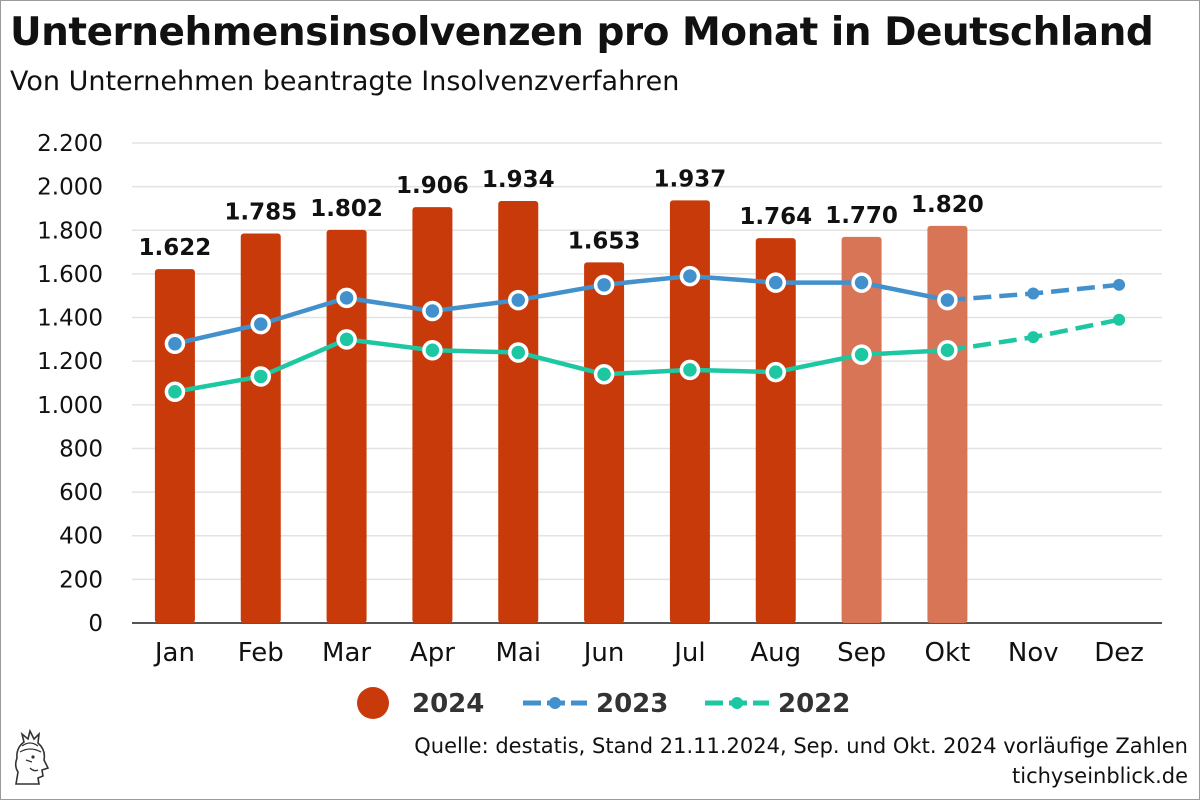 Image resolution: width=1200 pixels, height=800 pixels. I want to click on data-label-2024: 1.653, so click(604, 241).